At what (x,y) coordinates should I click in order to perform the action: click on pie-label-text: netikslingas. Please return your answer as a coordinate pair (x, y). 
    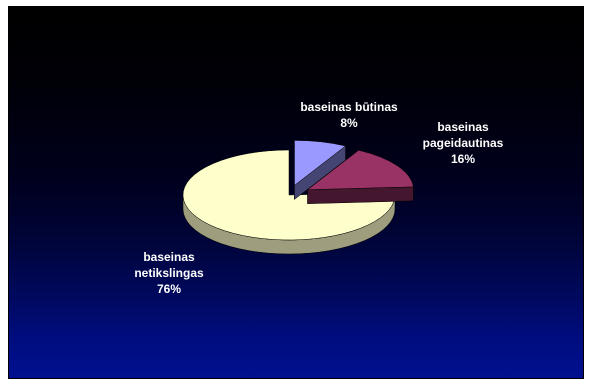
    Looking at the image, I should click on (169, 273).